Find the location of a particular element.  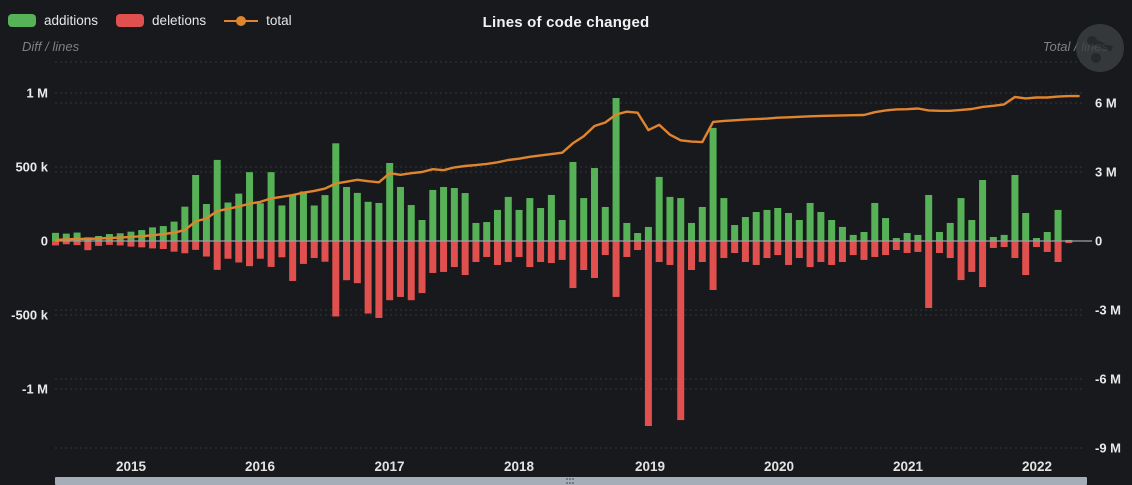

legend-item-total: total is located at coordinates (258, 20).